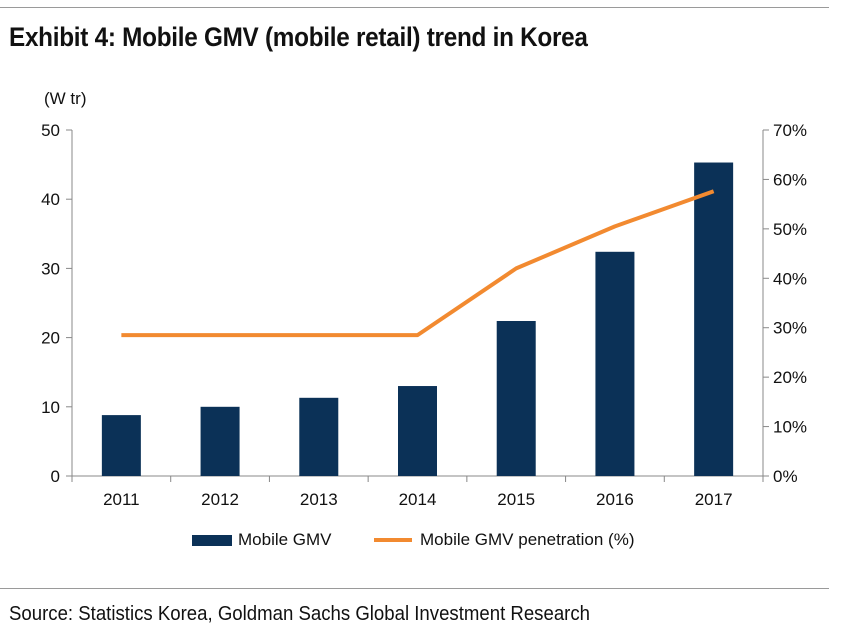 The width and height of the screenshot is (845, 641). Describe the element at coordinates (319, 499) in the screenshot. I see `x-tick-label: 2013` at that location.